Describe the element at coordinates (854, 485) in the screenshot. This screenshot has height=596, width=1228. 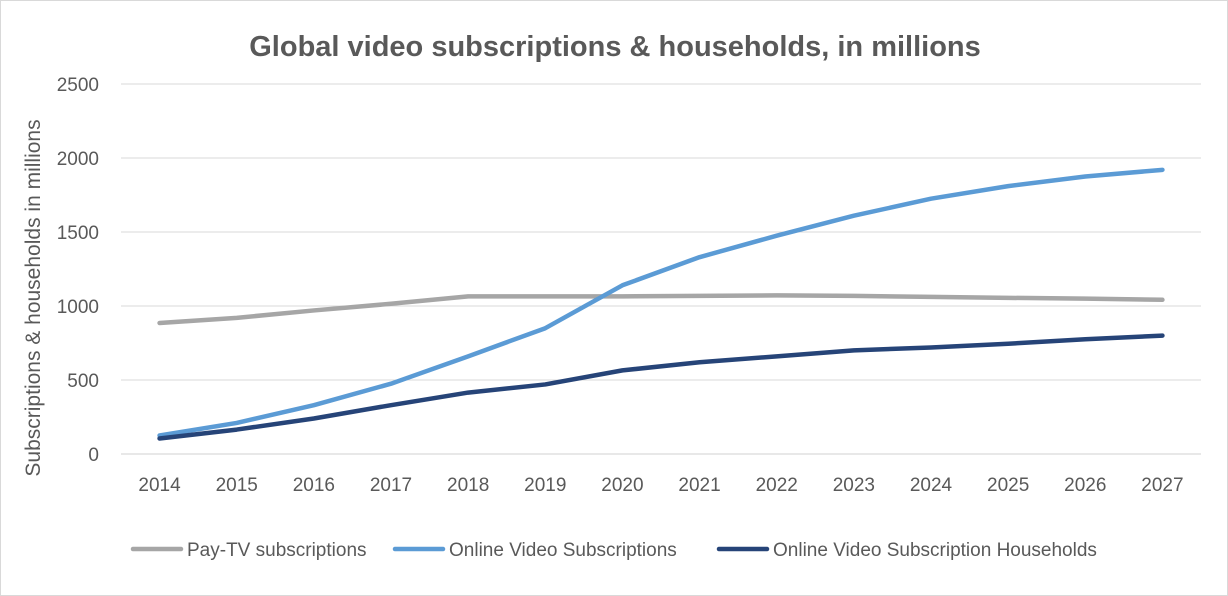
I see `x-tick-label: 2023` at that location.